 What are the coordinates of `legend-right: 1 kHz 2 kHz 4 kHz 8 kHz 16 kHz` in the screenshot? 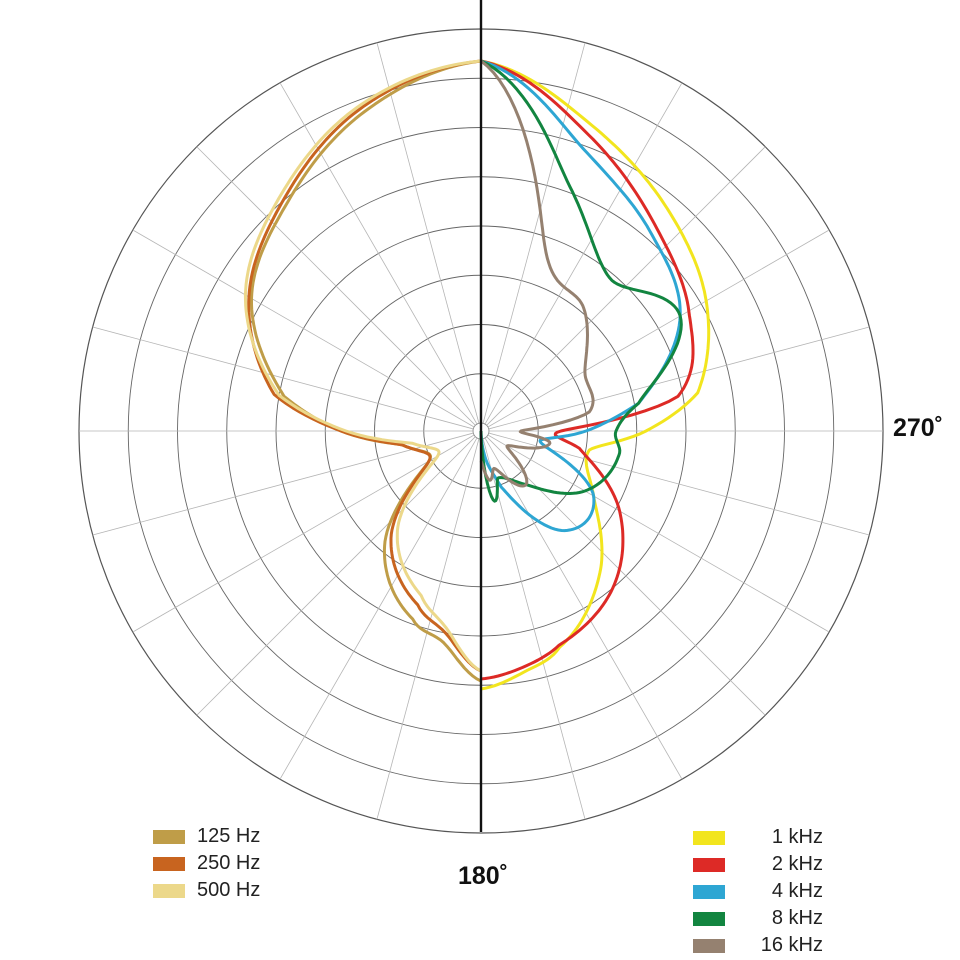 It's located at (758, 891).